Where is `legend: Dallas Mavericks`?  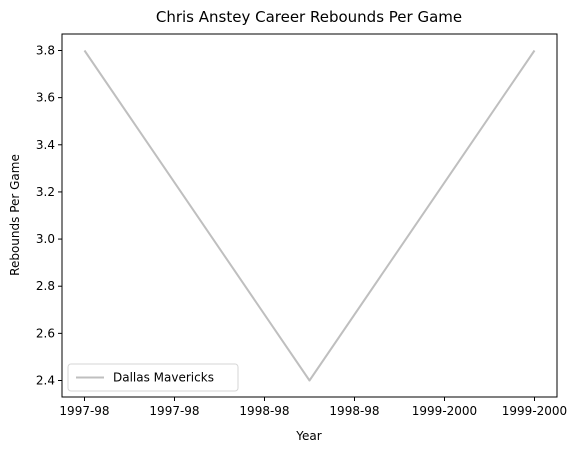 legend: Dallas Mavericks is located at coordinates (153, 377).